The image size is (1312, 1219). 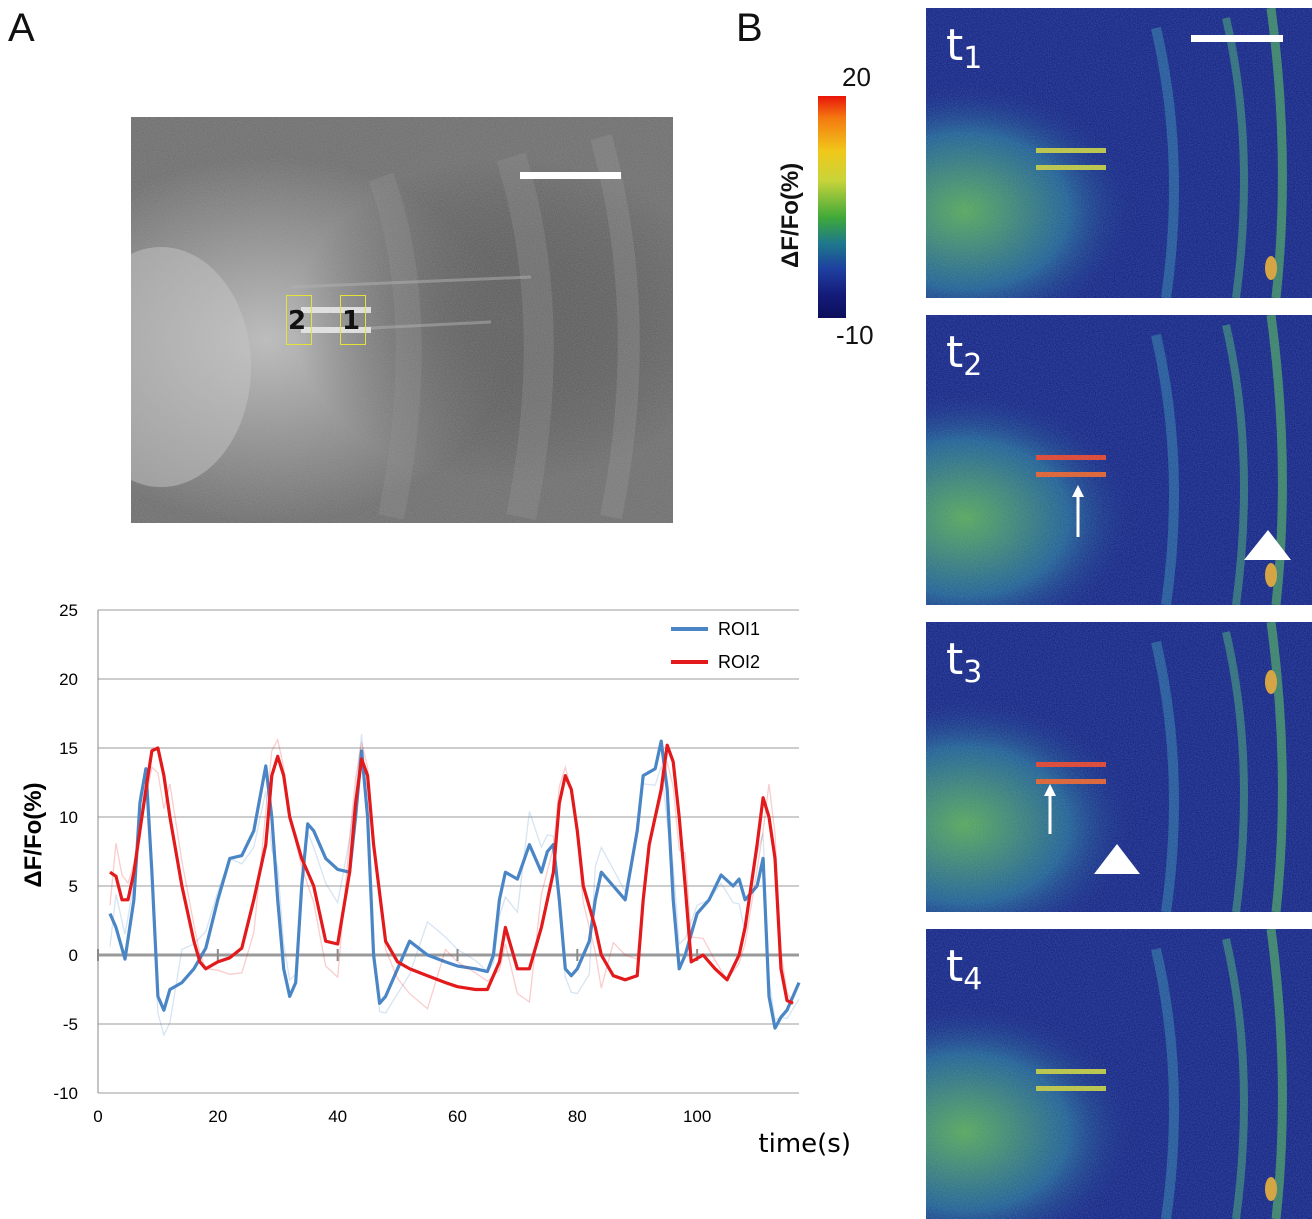 I want to click on panel-label-b: B, so click(x=749, y=28).